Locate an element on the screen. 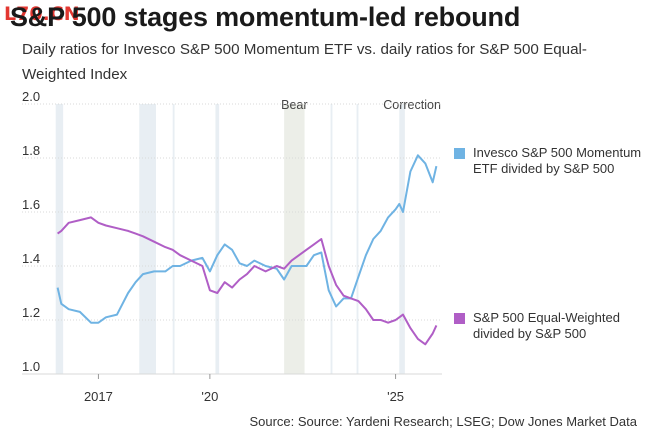 The image size is (647, 436). legend-swatch-equal-weight is located at coordinates (459, 318).